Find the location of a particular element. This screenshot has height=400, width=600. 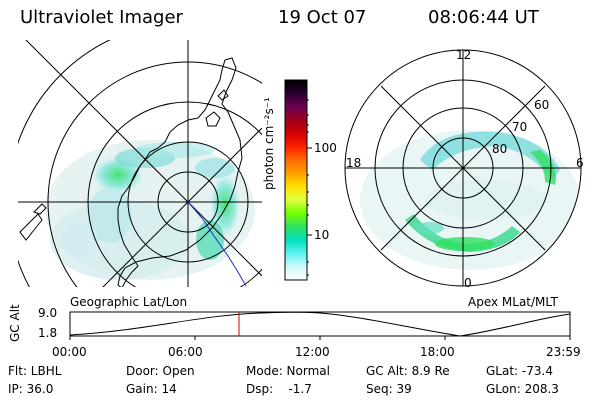

mlt-label-12: 12 is located at coordinates (464, 55).